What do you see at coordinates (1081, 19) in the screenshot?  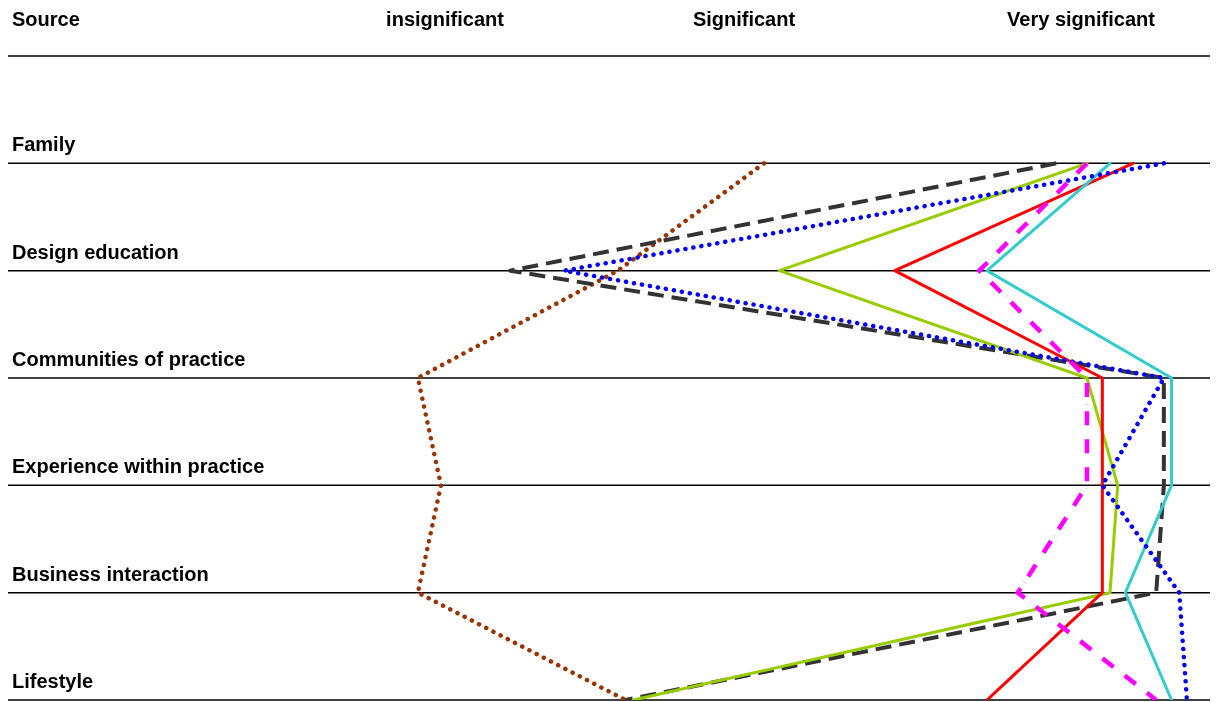 I see `text: Very significant` at bounding box center [1081, 19].